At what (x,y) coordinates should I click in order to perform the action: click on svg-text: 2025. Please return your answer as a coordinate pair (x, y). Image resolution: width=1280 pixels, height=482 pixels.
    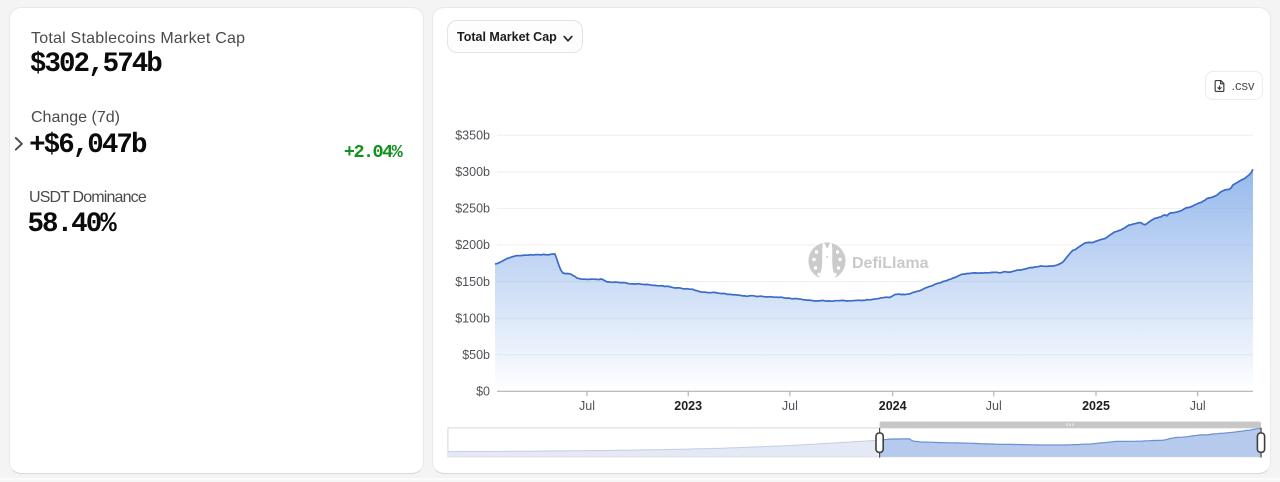
    Looking at the image, I should click on (1096, 406).